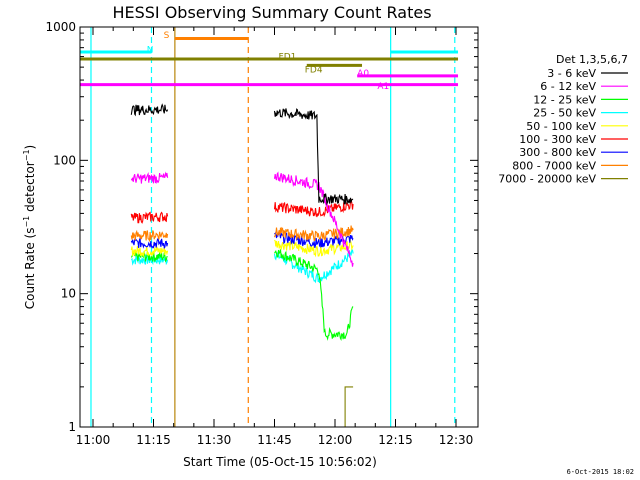 The height and width of the screenshot is (480, 640). Describe the element at coordinates (600, 472) in the screenshot. I see `date-stamp: 6-Oct-2015 18:02` at that location.